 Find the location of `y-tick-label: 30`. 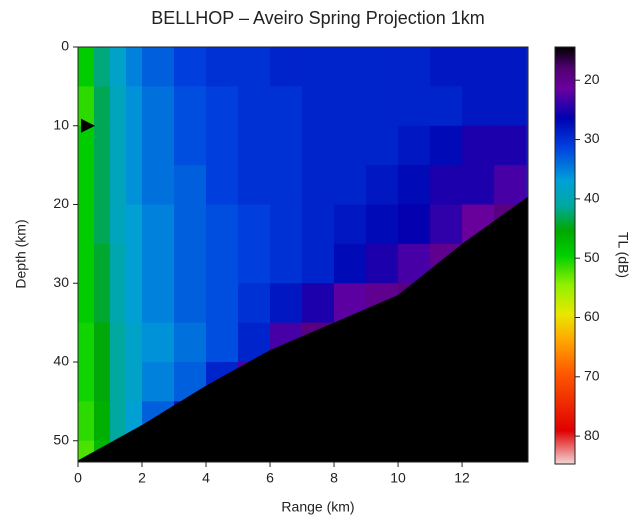

y-tick-label: 30 is located at coordinates (61, 282).